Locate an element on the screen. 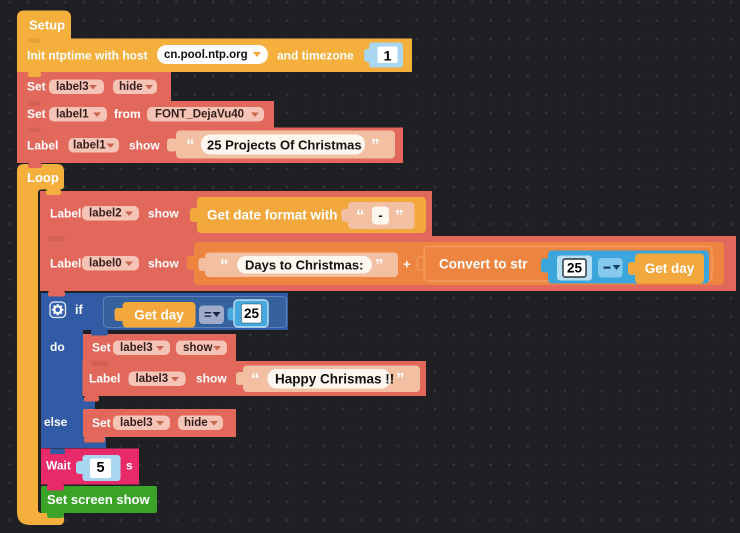 The height and width of the screenshot is (533, 740). svg-text: Convert to str is located at coordinates (483, 264).